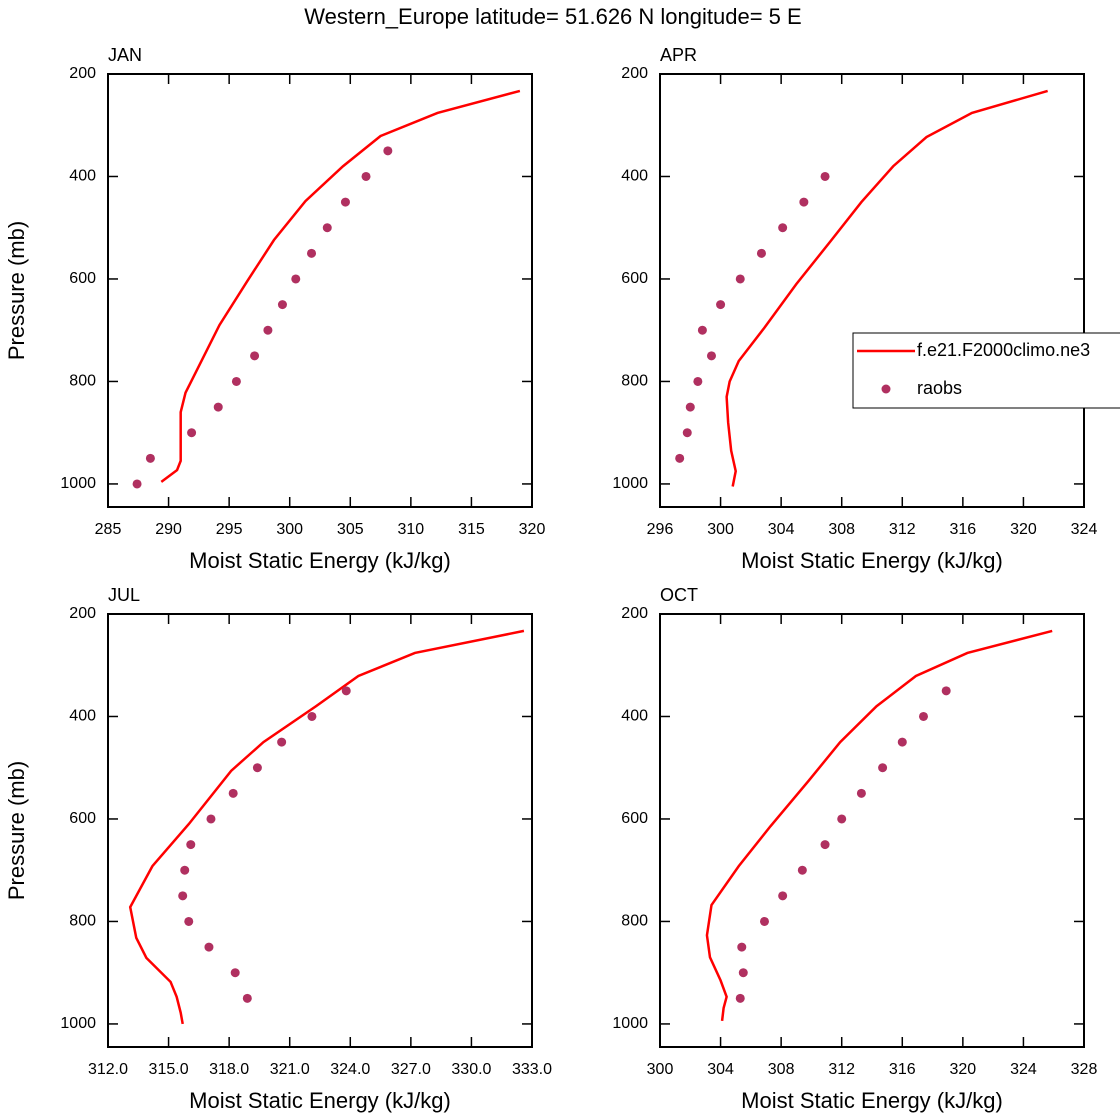  I want to click on x-tick-label: 296, so click(660, 529).